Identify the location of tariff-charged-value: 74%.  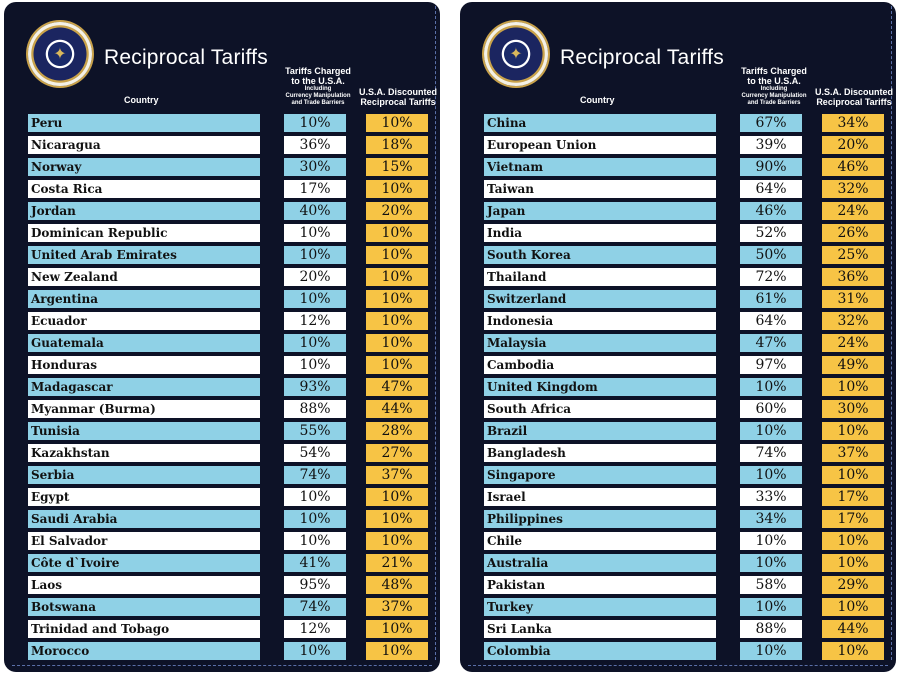
(315, 607).